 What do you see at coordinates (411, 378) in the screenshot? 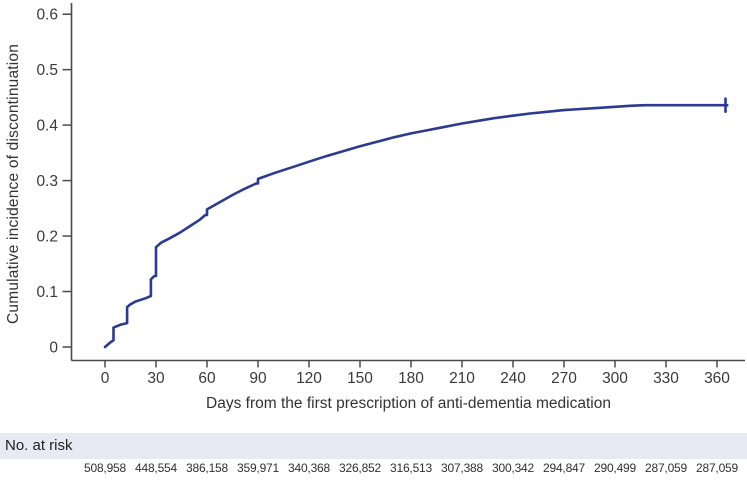
I see `x-tick-label: 180` at bounding box center [411, 378].